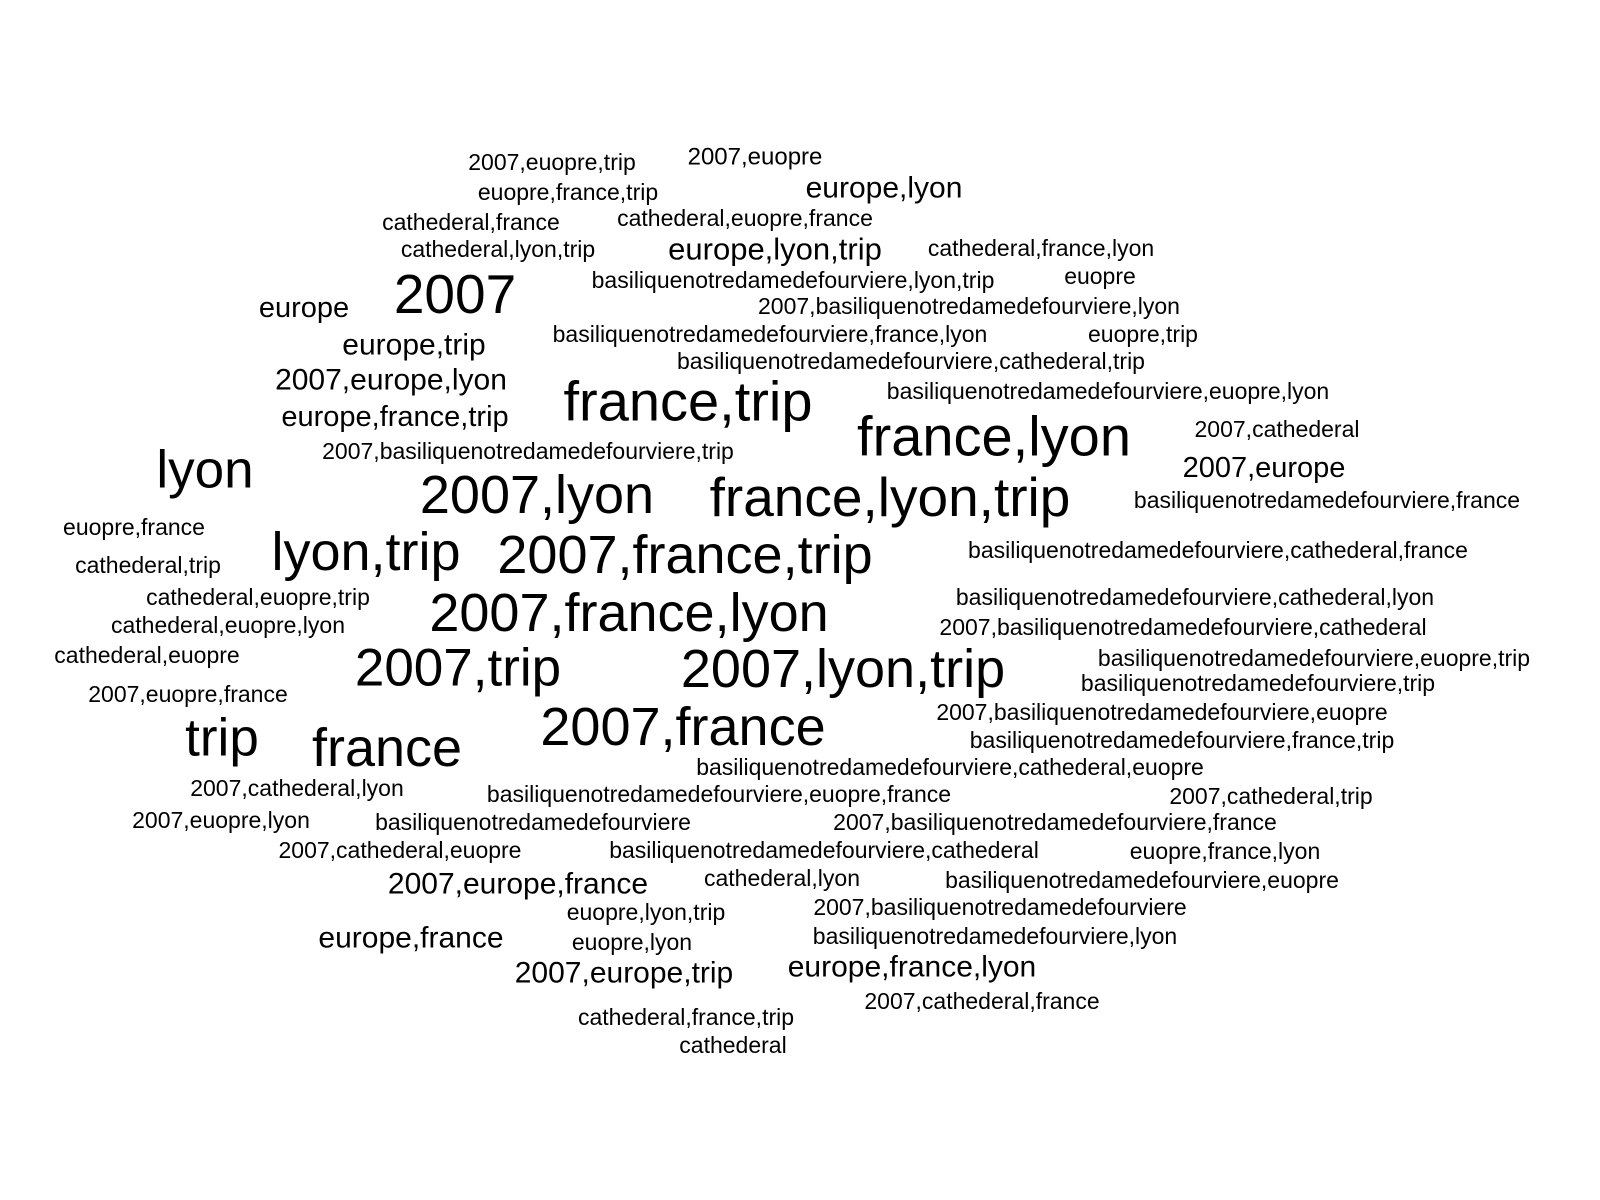 The width and height of the screenshot is (1600, 1200). I want to click on cloud-word: cathederal,lyon,trip, so click(498, 249).